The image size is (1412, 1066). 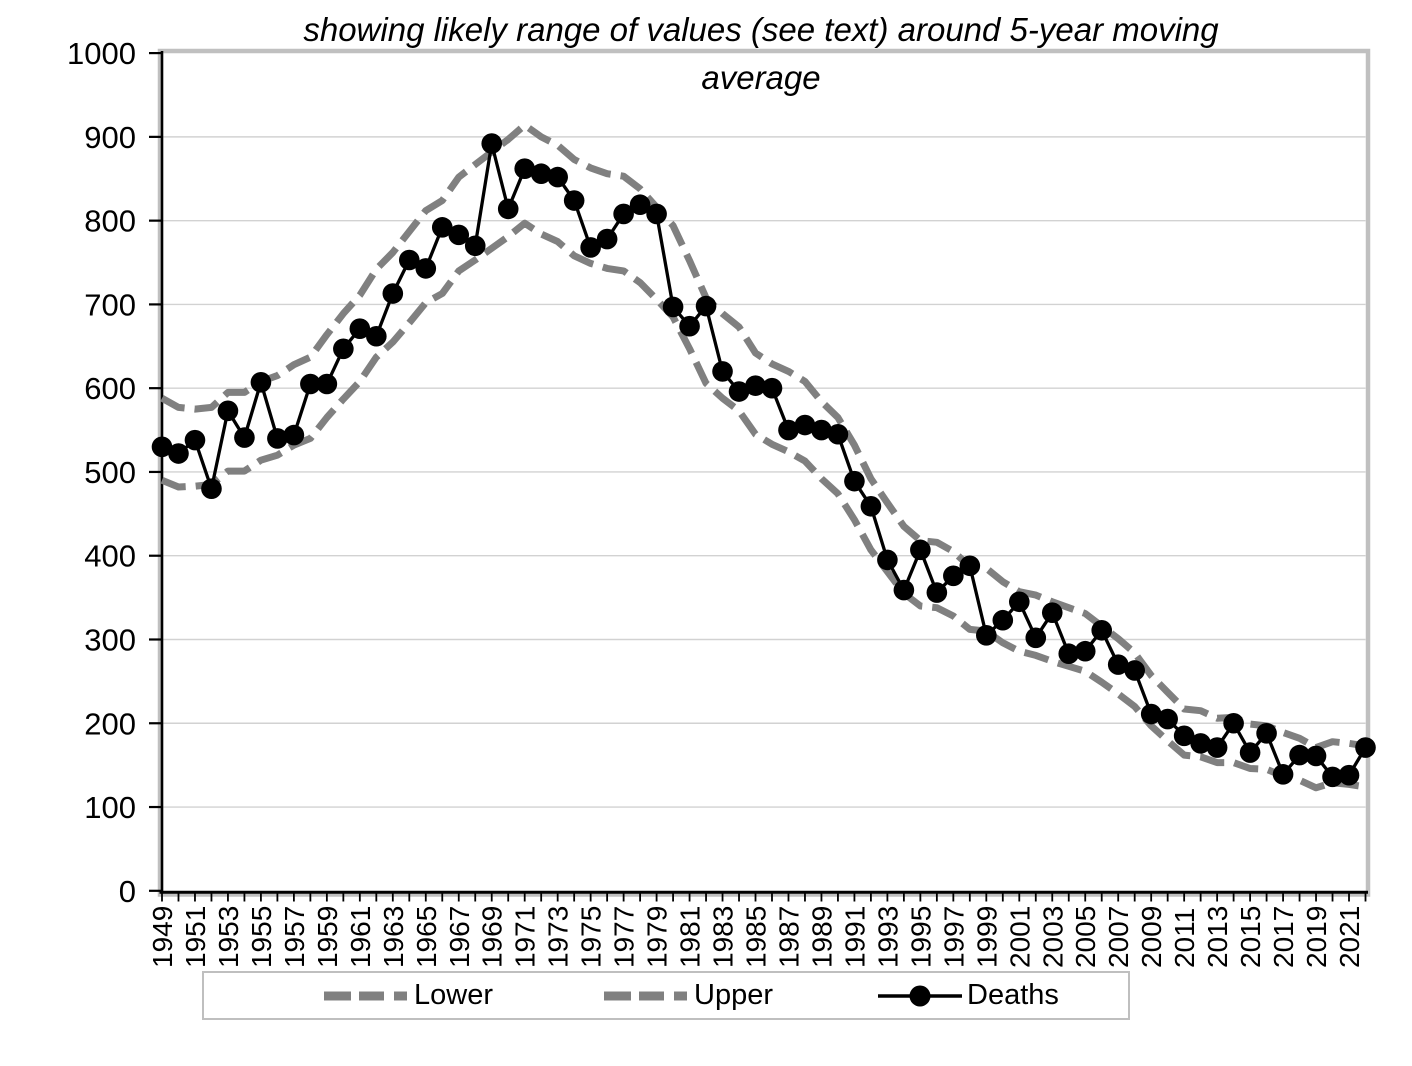 What do you see at coordinates (821, 937) in the screenshot?
I see `x-tick-label: 1989` at bounding box center [821, 937].